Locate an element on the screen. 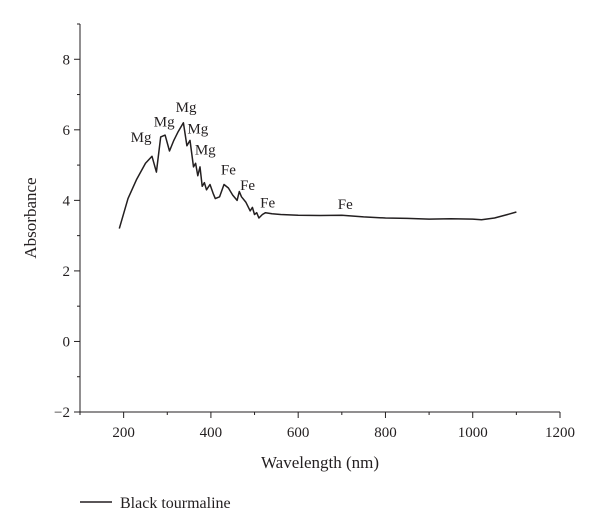  x-ticks: 200 400 600 800 1000 1200 is located at coordinates (327, 426).